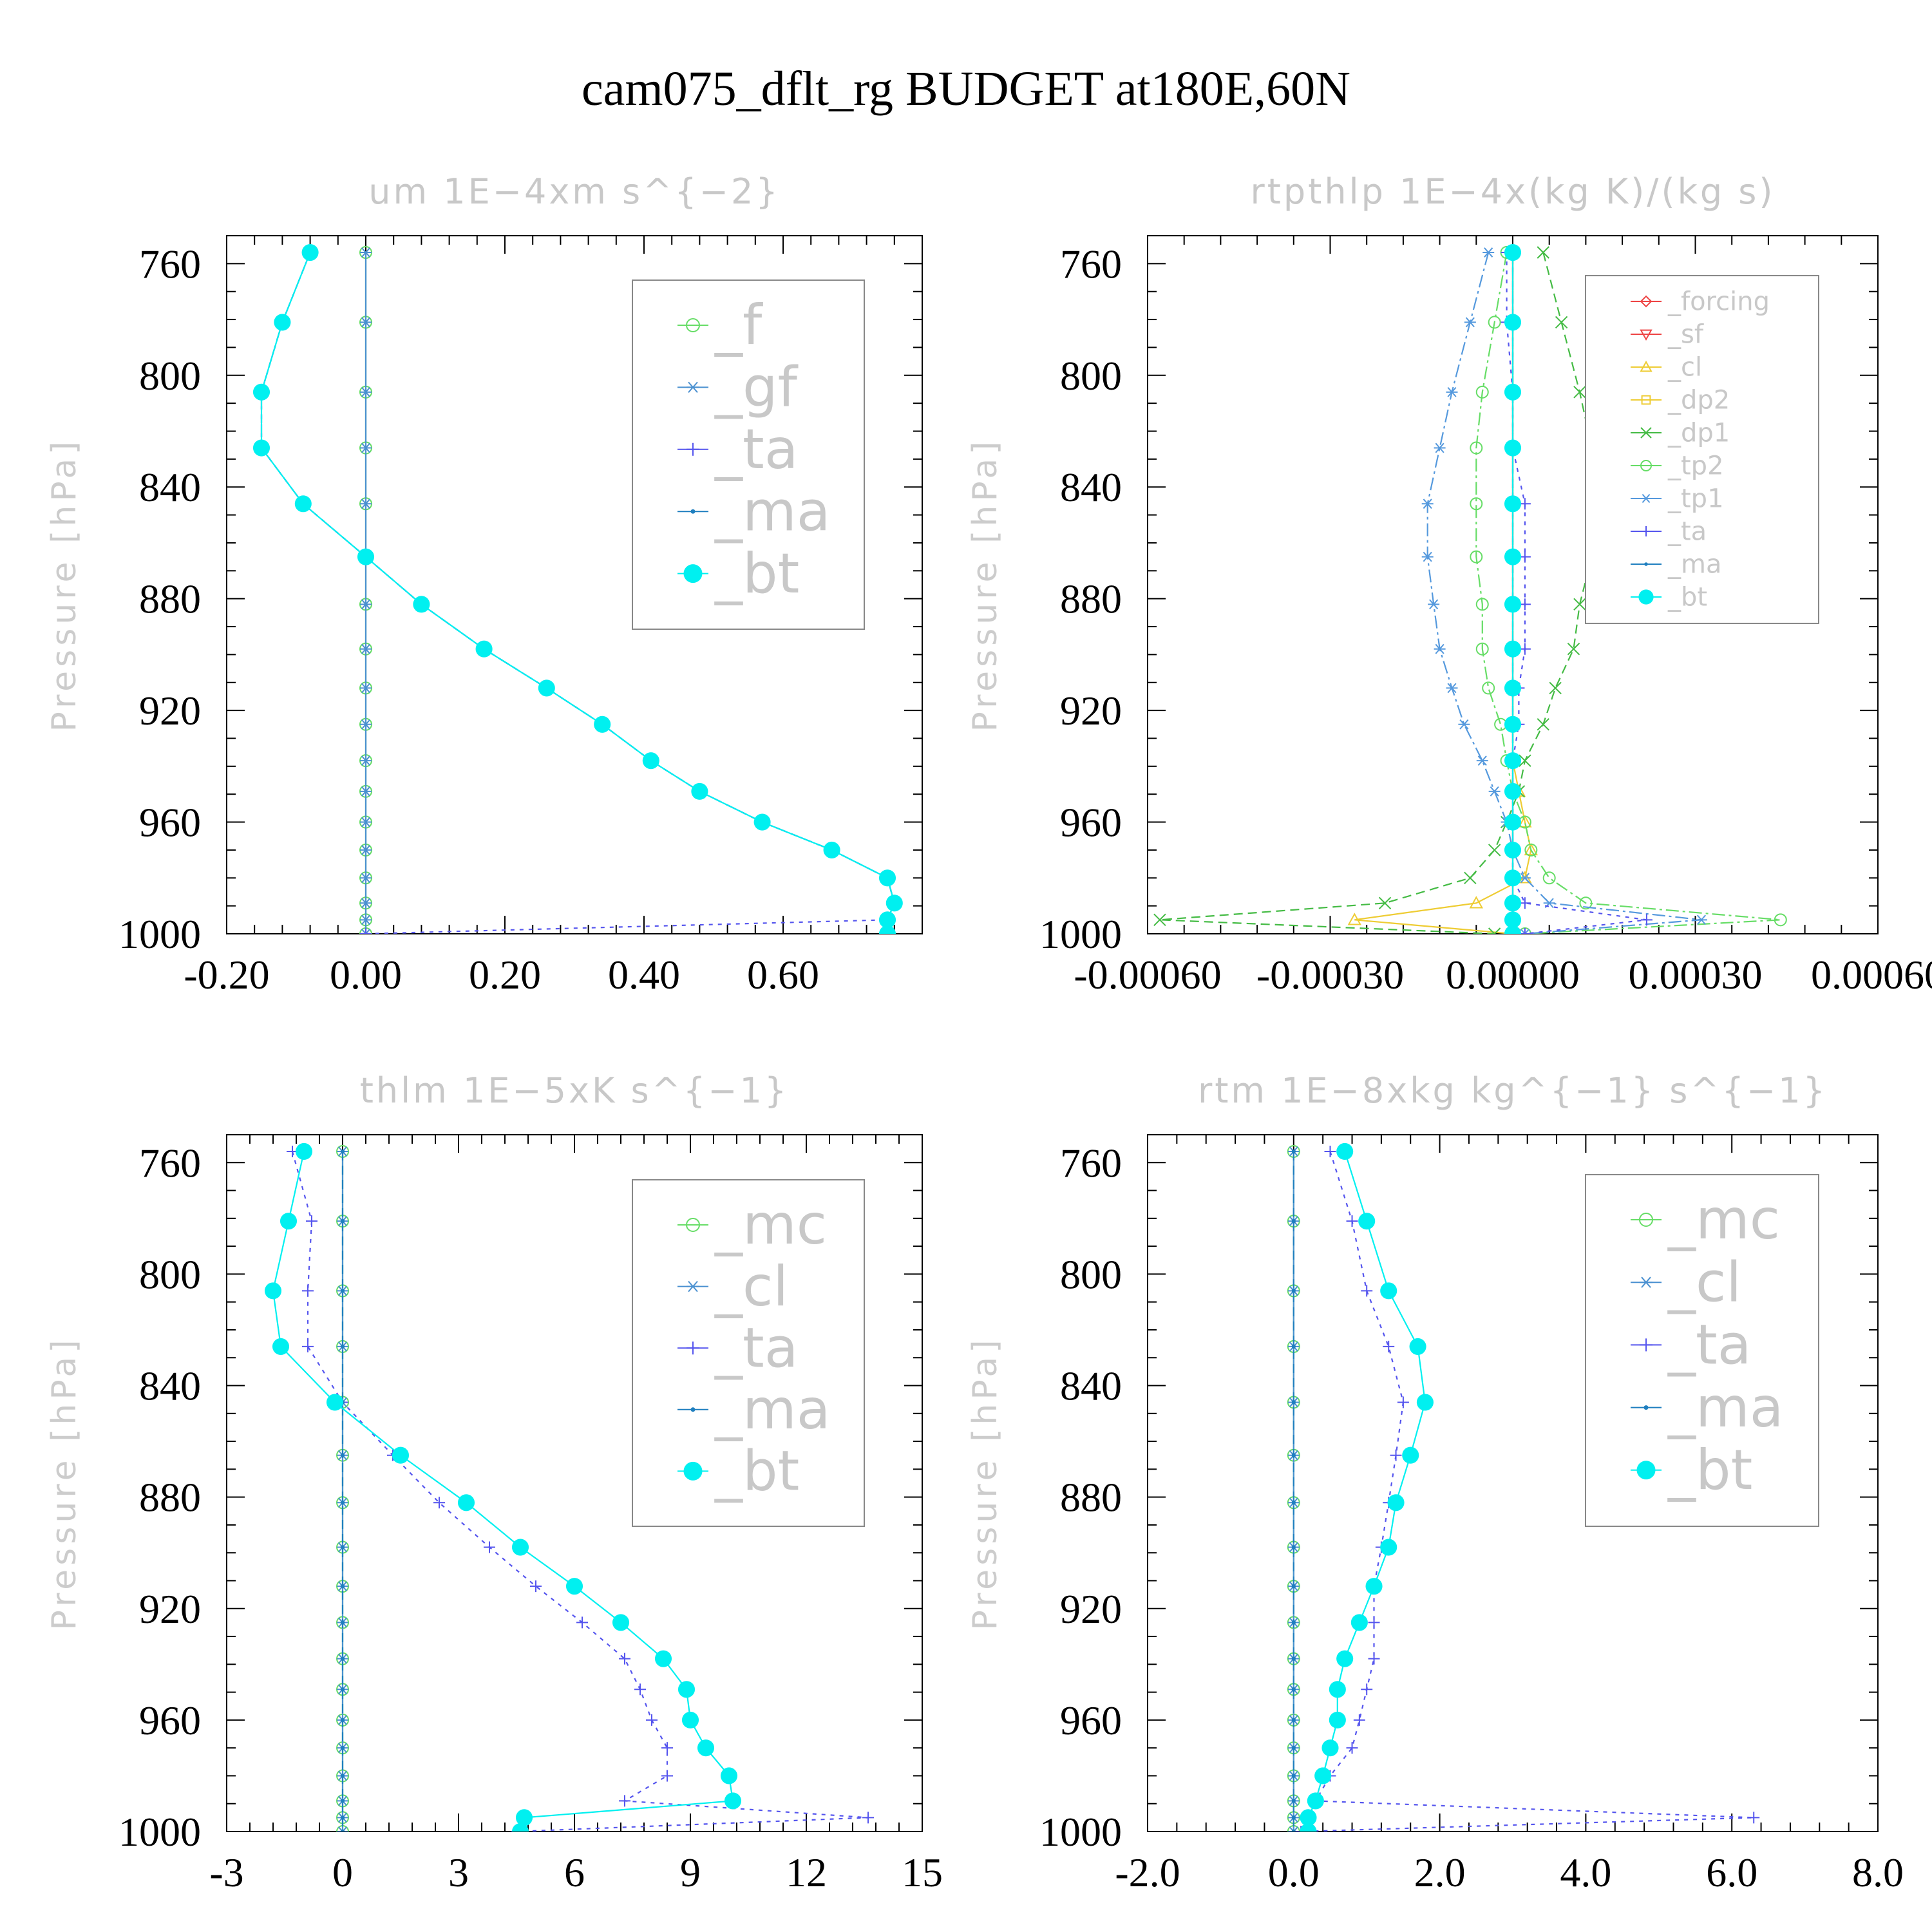 The height and width of the screenshot is (1932, 1932). I want to click on x-tick-label: -0.00030, so click(1330, 975).